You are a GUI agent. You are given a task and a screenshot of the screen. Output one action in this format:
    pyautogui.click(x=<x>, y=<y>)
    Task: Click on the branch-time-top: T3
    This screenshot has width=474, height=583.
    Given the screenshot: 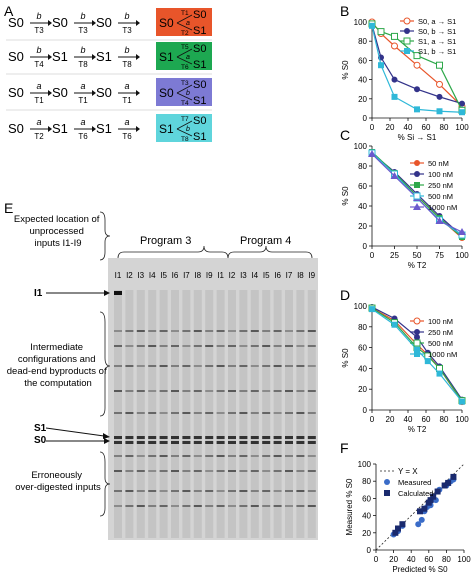 What is the action you would take?
    pyautogui.click(x=185, y=83)
    